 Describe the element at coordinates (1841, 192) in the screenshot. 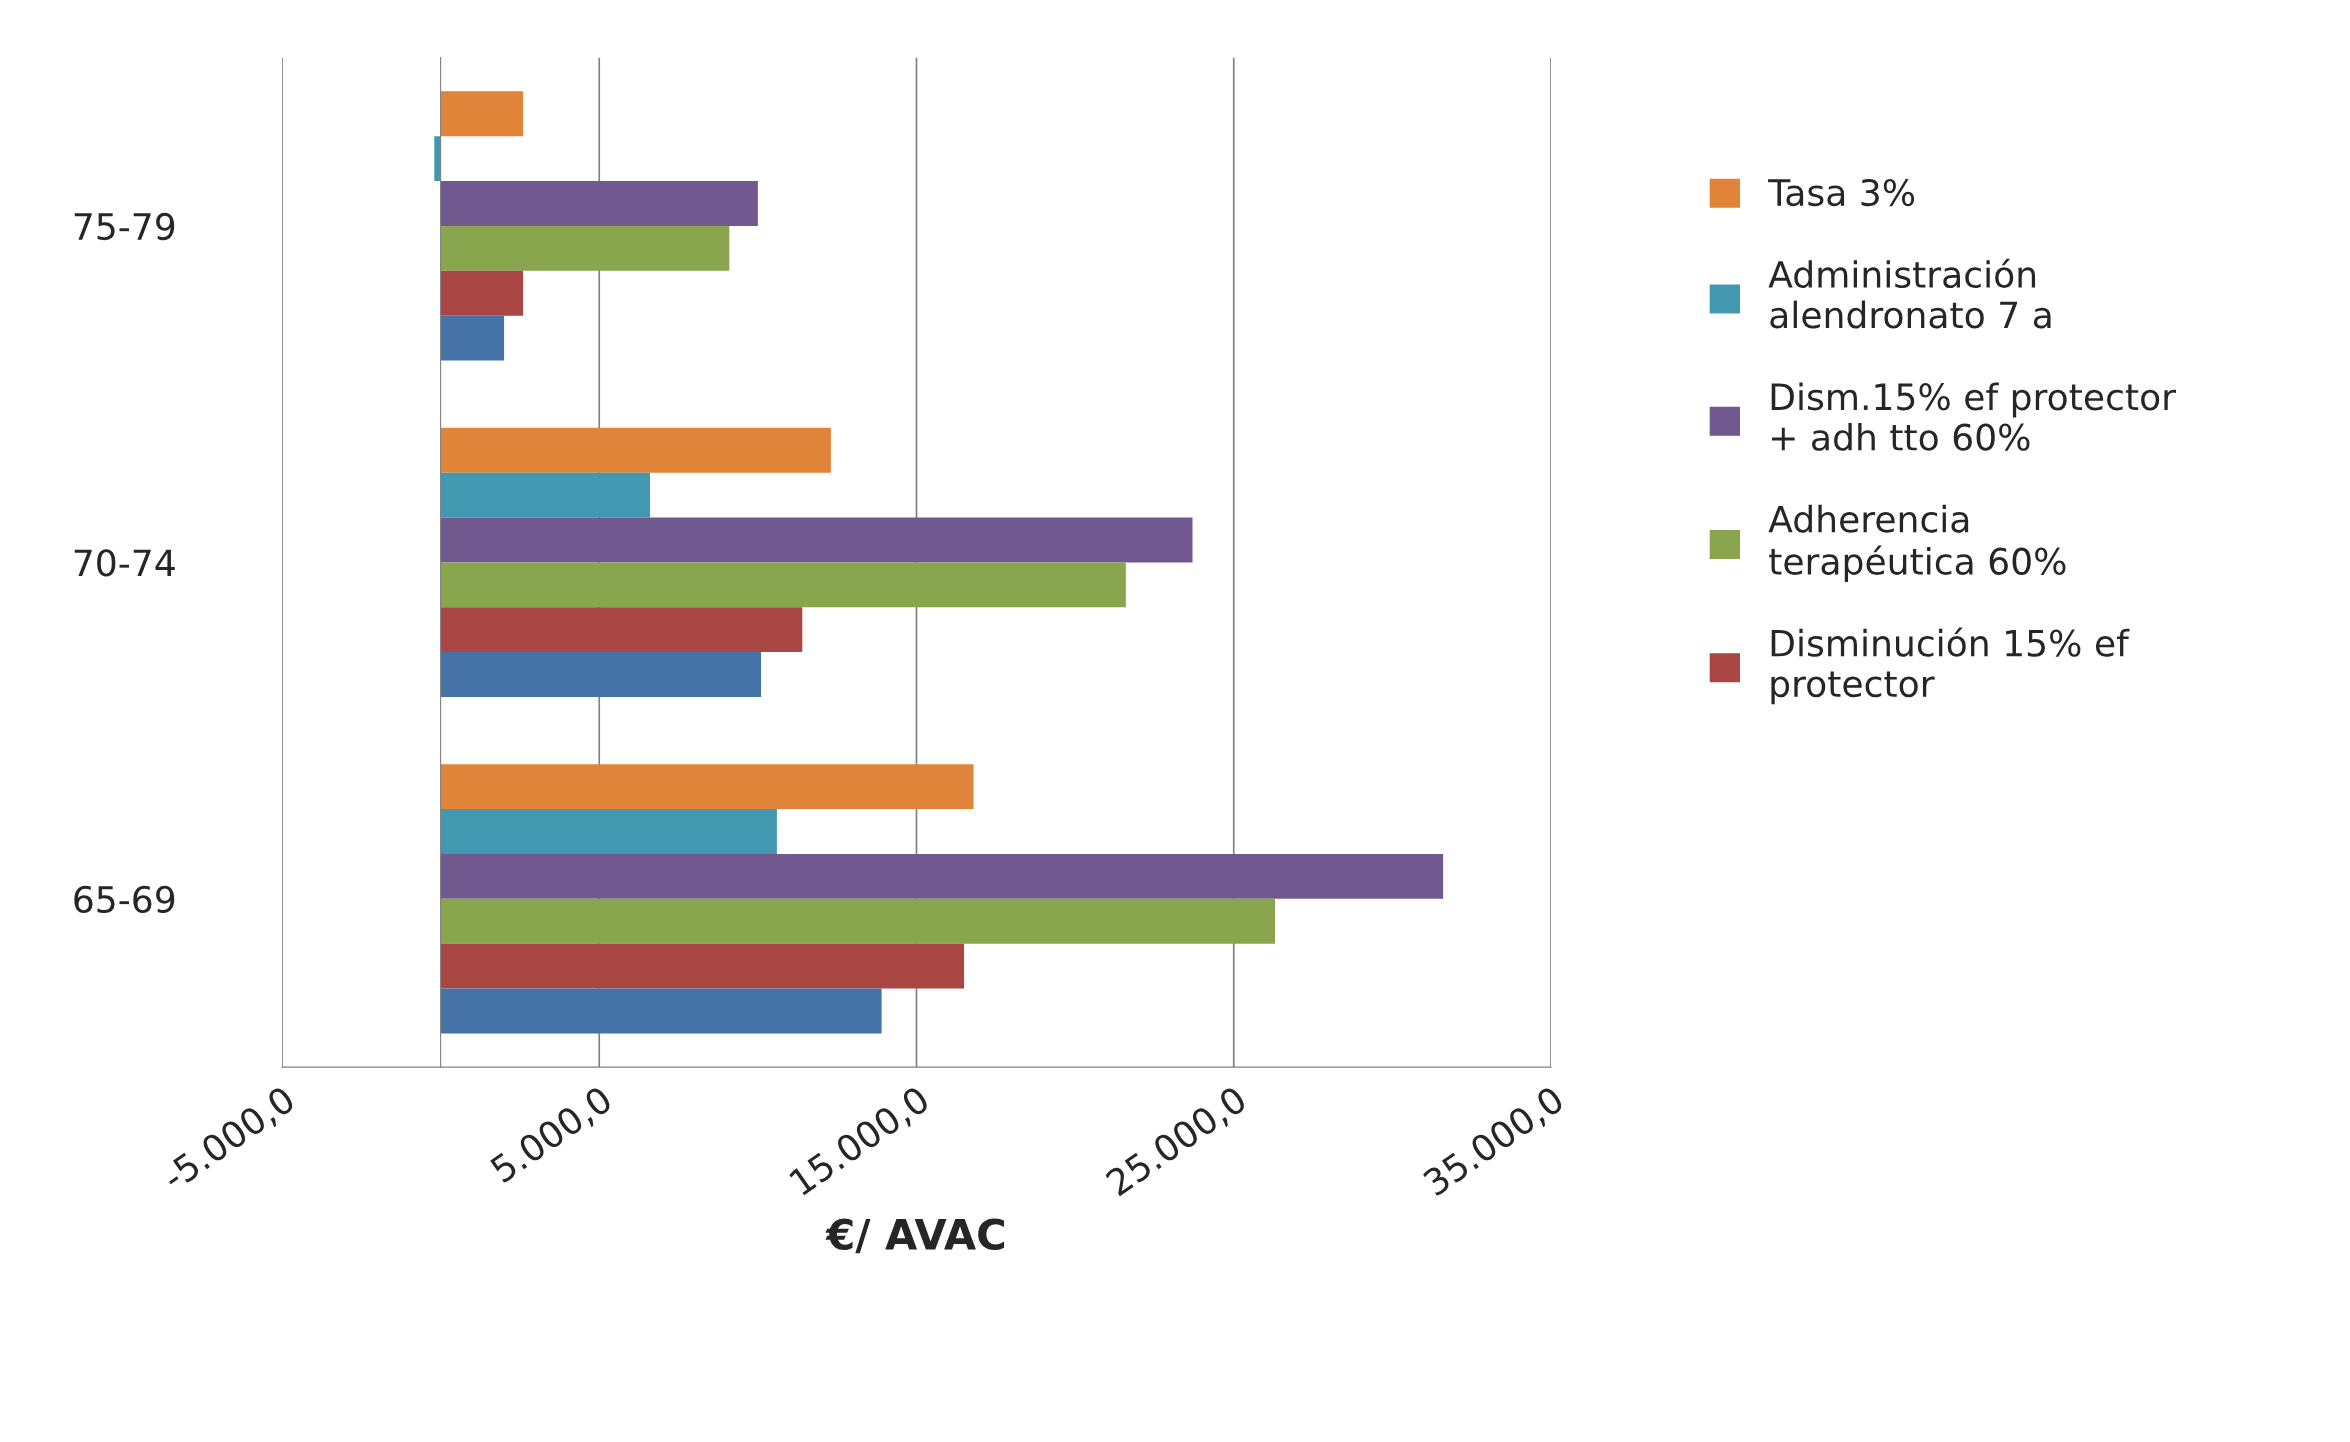

I see `legend-label: Tasa 3%` at that location.